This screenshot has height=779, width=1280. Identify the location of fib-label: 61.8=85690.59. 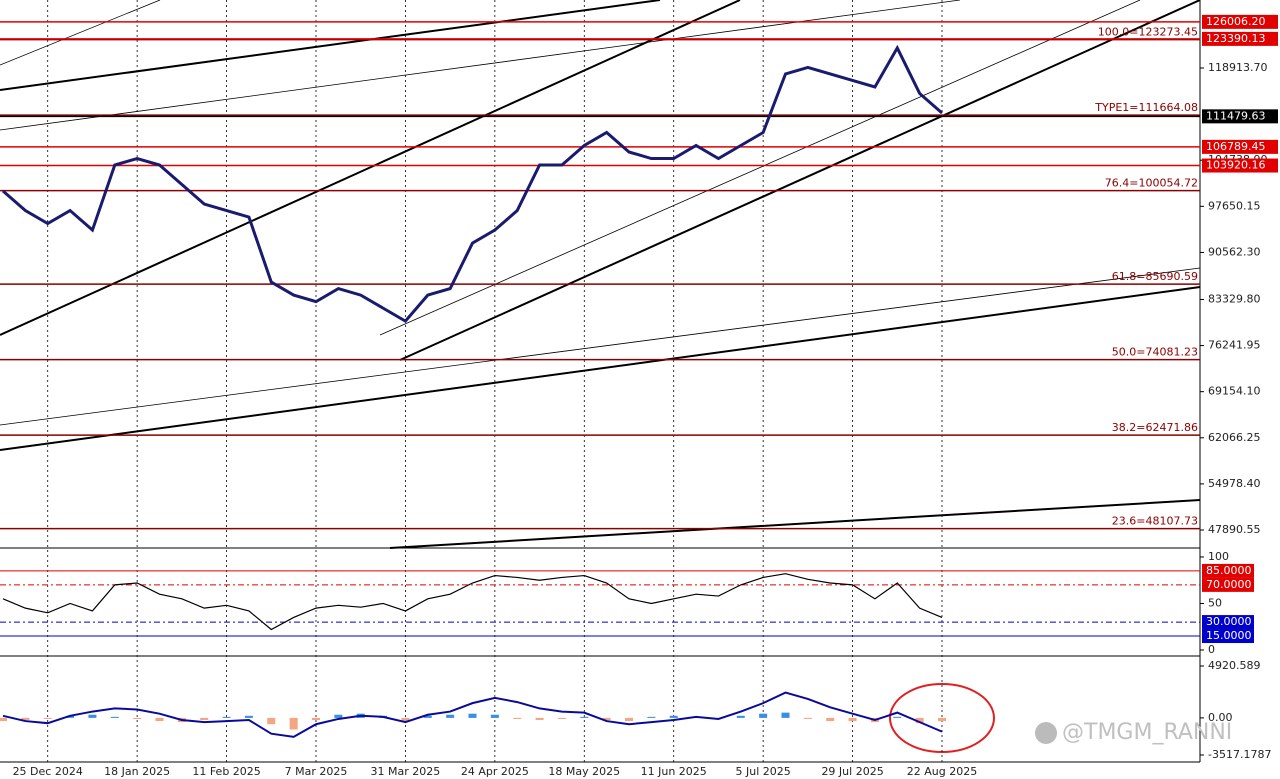
(1155, 276).